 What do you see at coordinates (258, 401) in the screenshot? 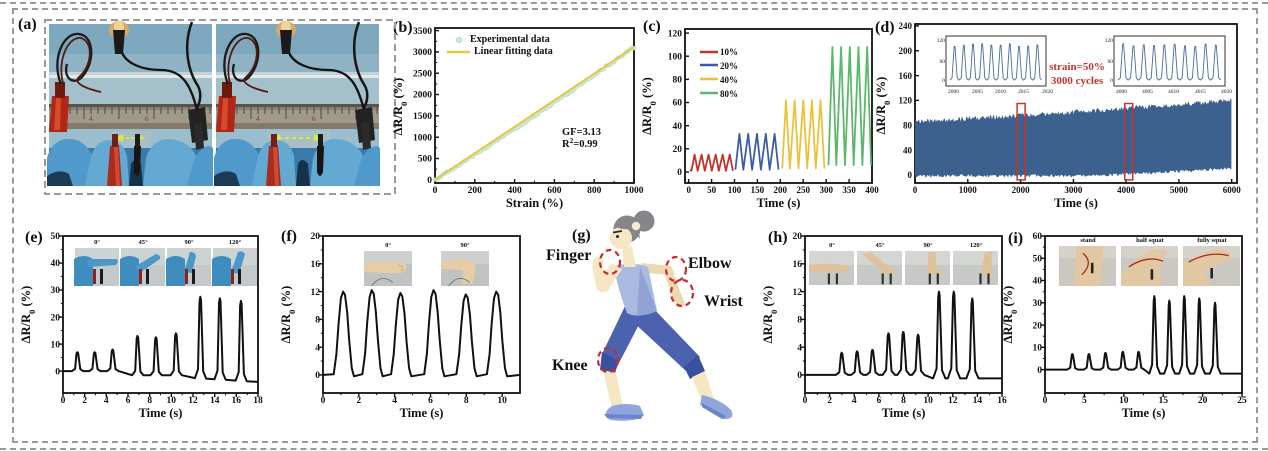
I see `svg-text: 18` at bounding box center [258, 401].